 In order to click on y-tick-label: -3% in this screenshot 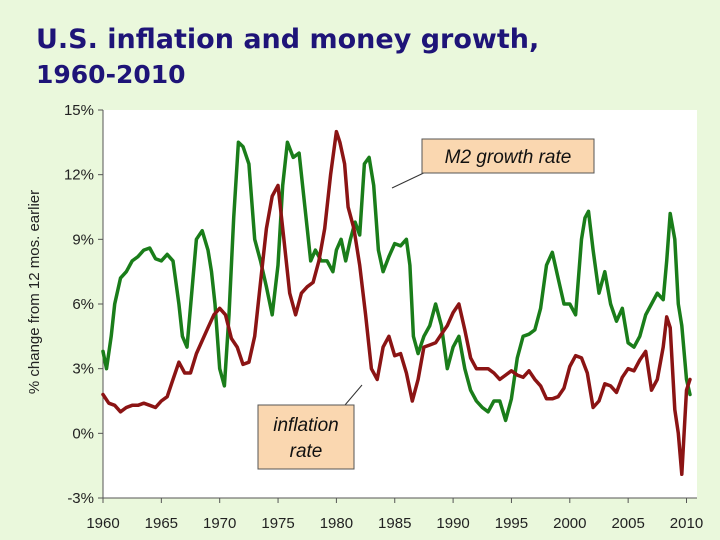, I will do `click(80, 498)`.